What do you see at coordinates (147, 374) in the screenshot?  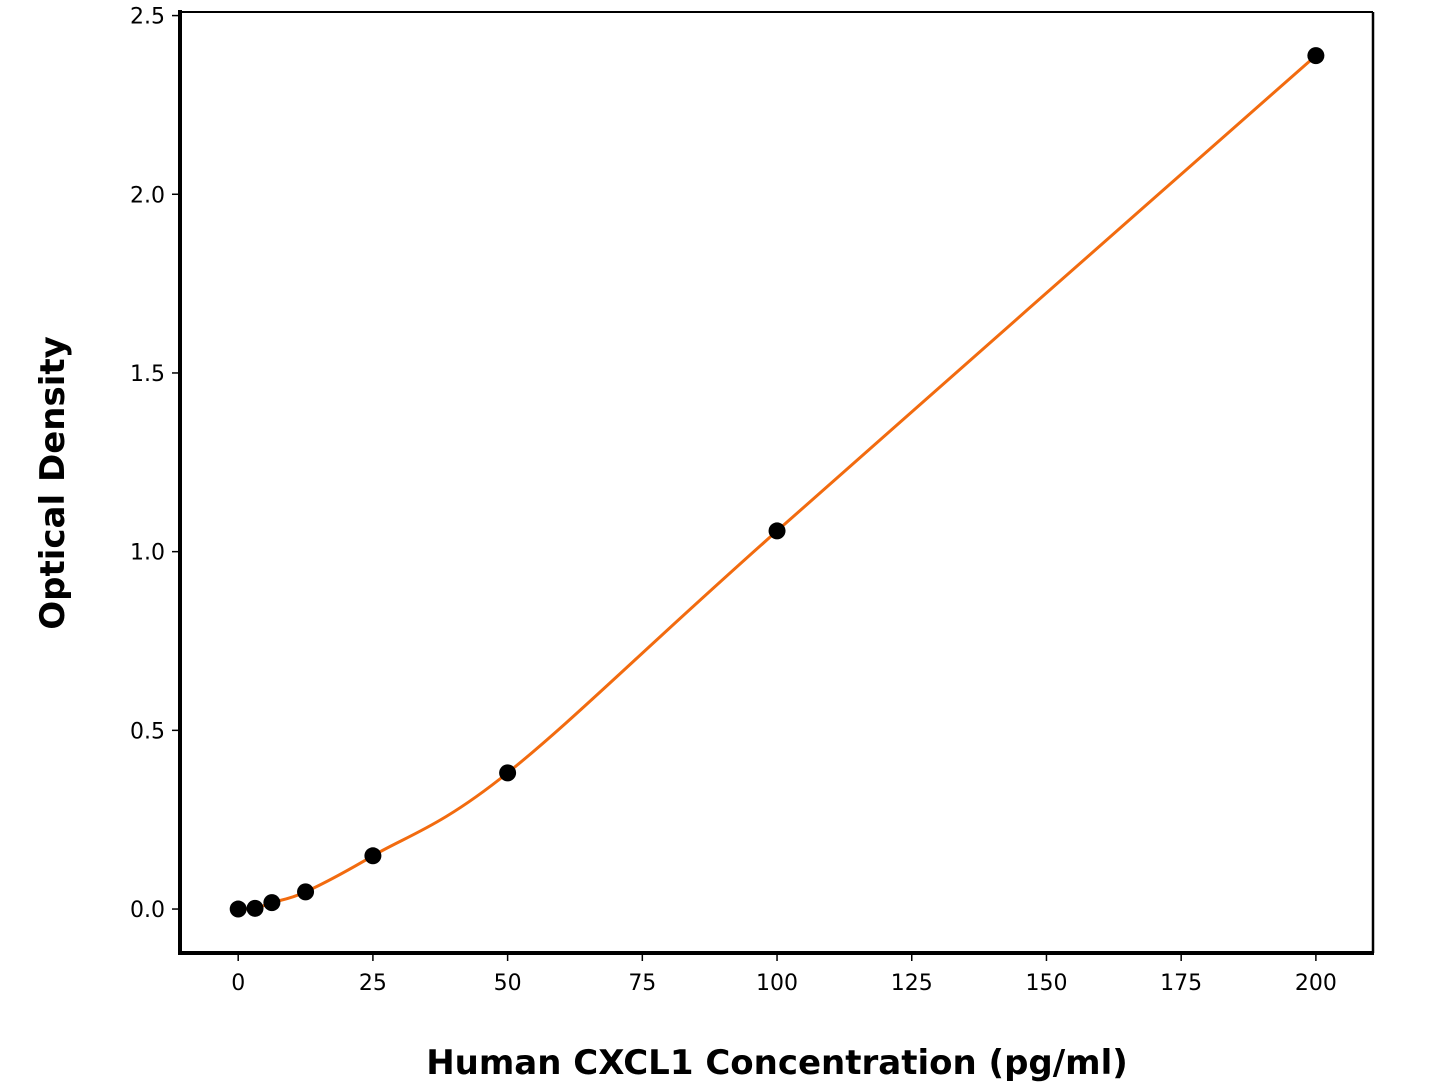 I see `y-tick-label: 1.5` at bounding box center [147, 374].